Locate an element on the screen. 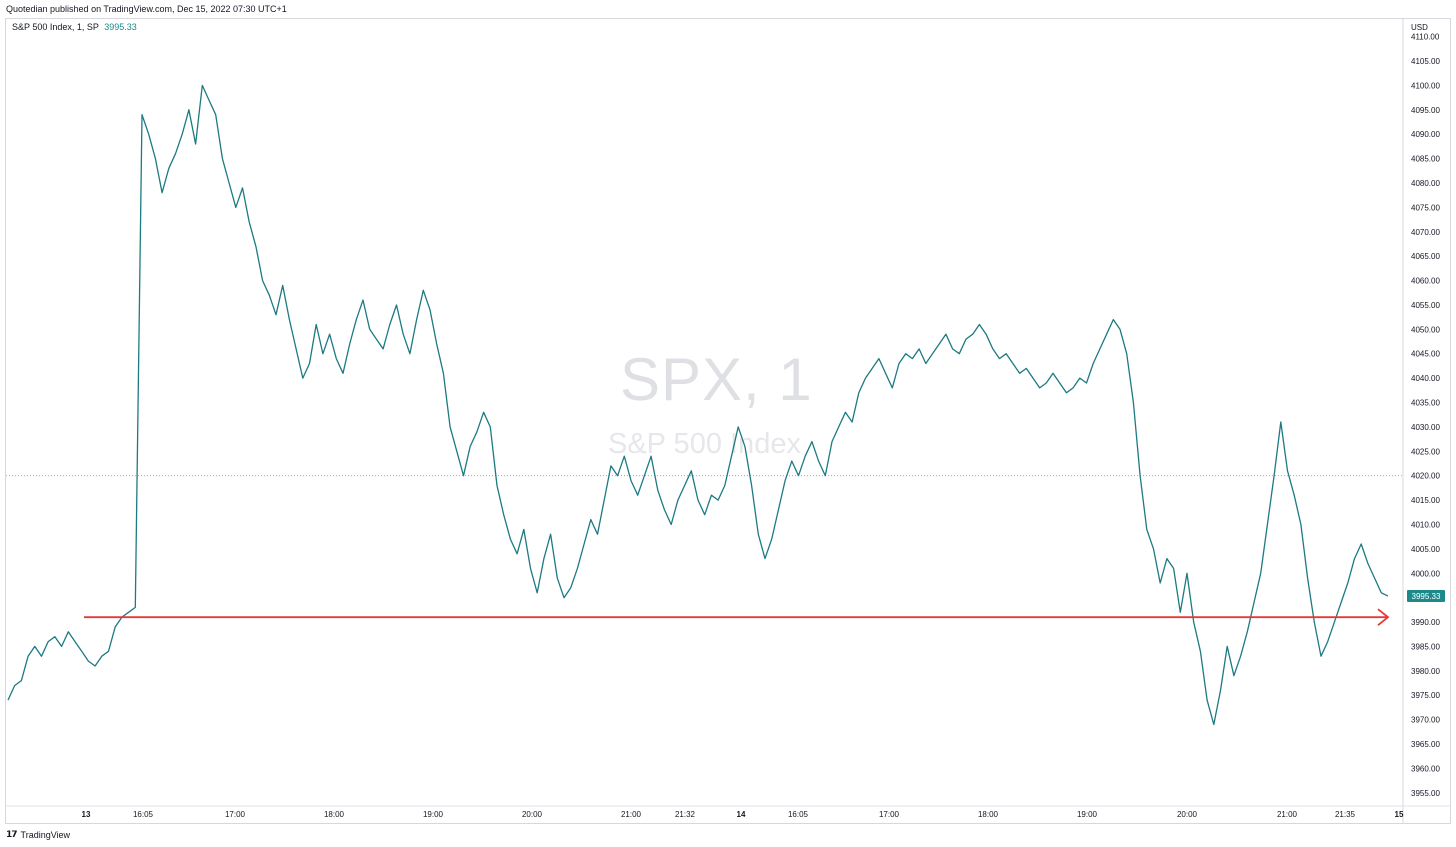  y-tick-label: 4100.00 is located at coordinates (1425, 85).